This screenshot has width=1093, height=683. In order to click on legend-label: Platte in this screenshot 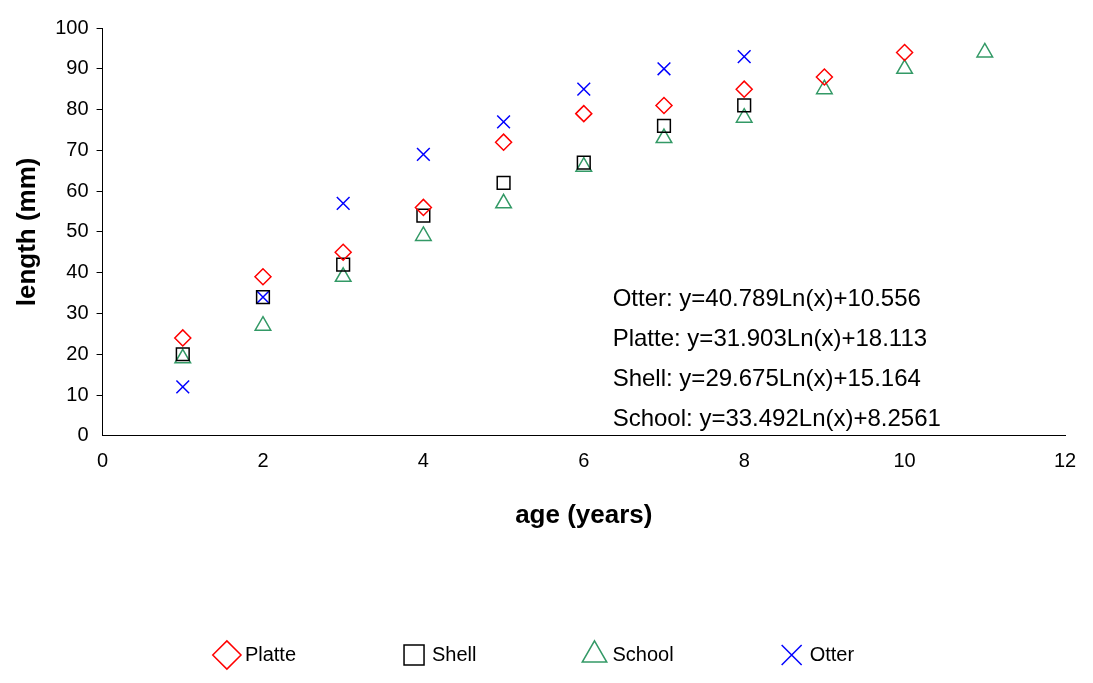, I will do `click(270, 653)`.